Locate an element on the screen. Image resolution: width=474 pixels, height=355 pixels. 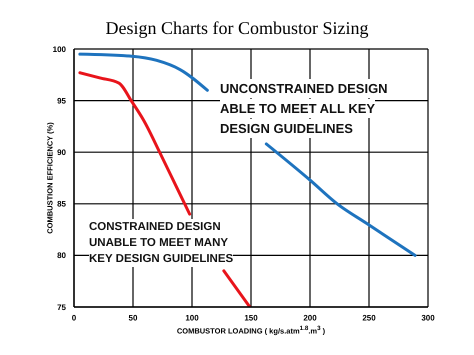
x-tick-label: 100 is located at coordinates (192, 318).